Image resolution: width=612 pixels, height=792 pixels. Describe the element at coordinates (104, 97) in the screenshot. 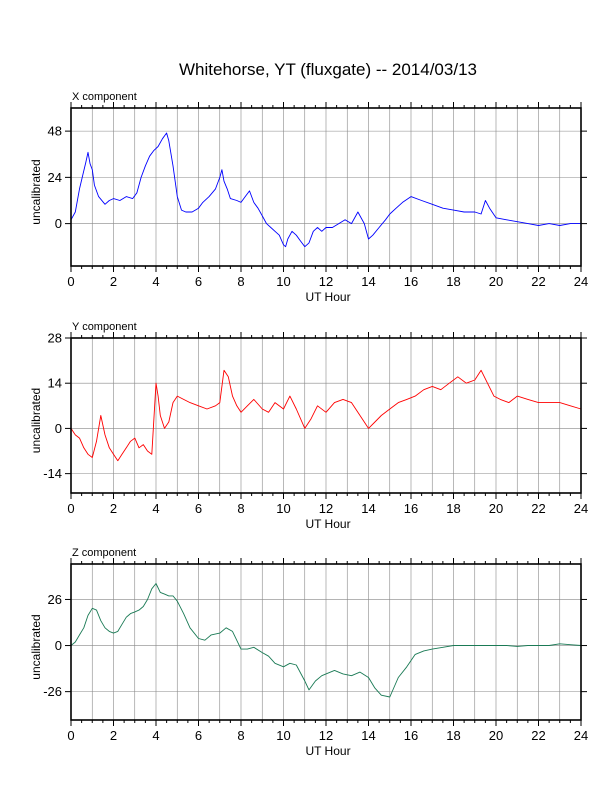

I see `panel-label: X component` at that location.